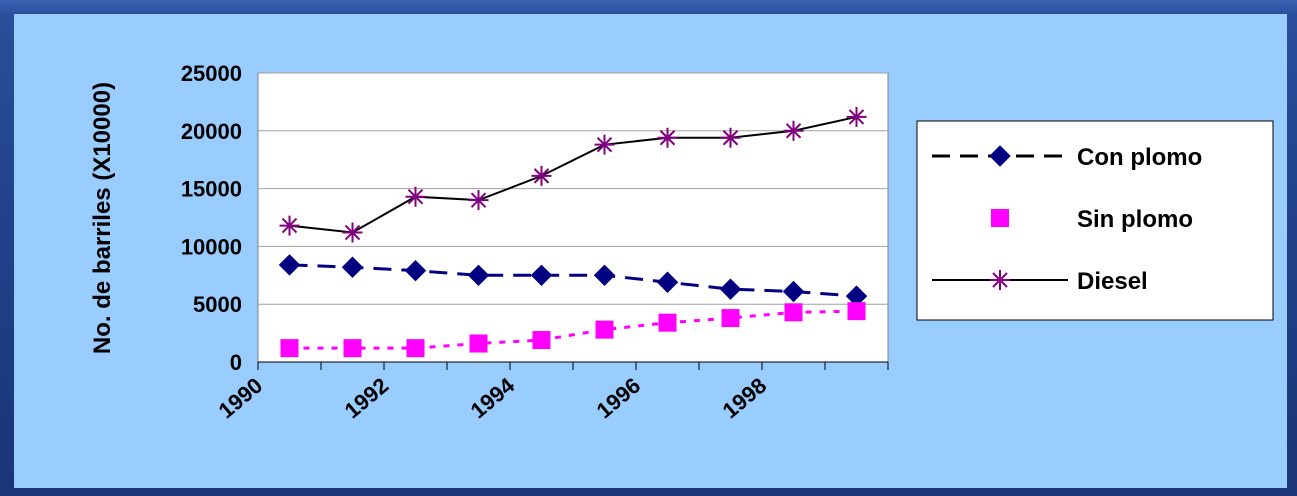 The width and height of the screenshot is (1297, 496). I want to click on x-tick-label: 1998, so click(745, 398).